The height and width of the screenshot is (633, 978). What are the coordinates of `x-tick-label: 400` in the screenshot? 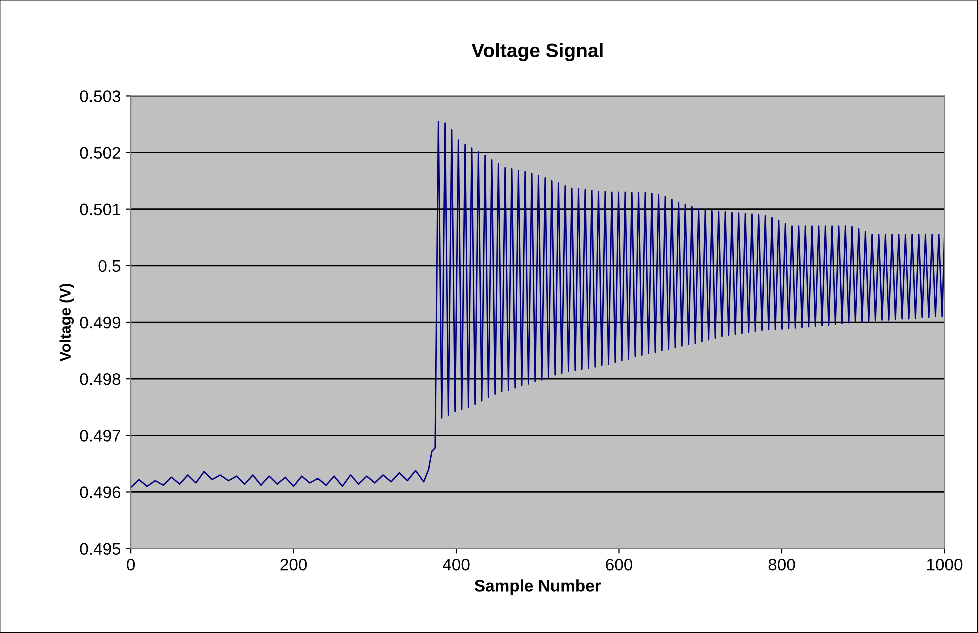 It's located at (456, 564).